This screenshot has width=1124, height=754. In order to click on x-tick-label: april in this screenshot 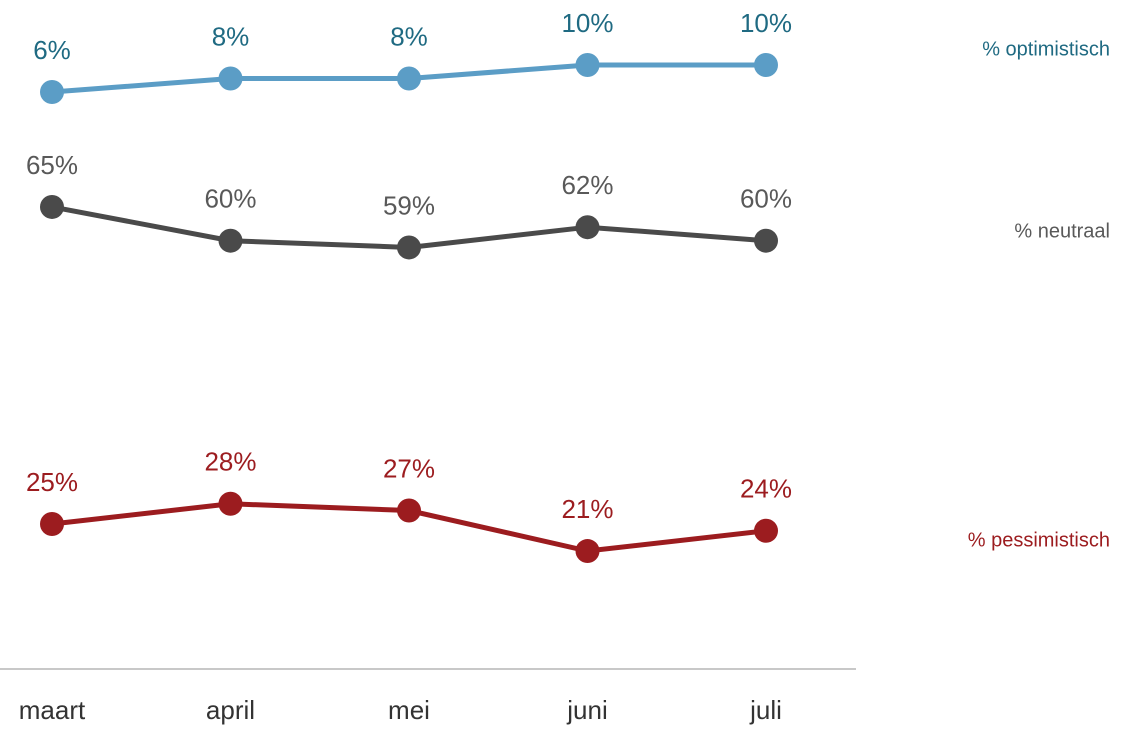, I will do `click(230, 710)`.